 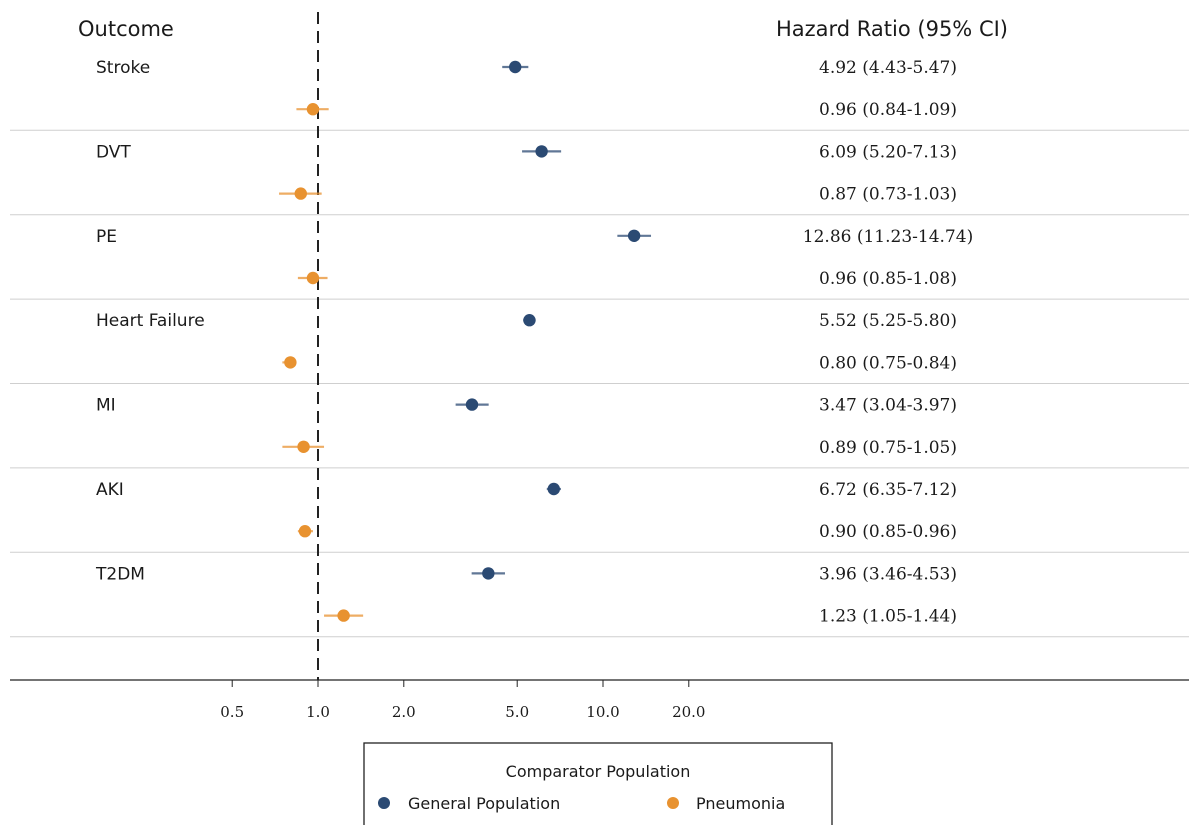 I want to click on hr-label-aki-pneumonia: 0.90 (0.85-0.96), so click(x=888, y=532).